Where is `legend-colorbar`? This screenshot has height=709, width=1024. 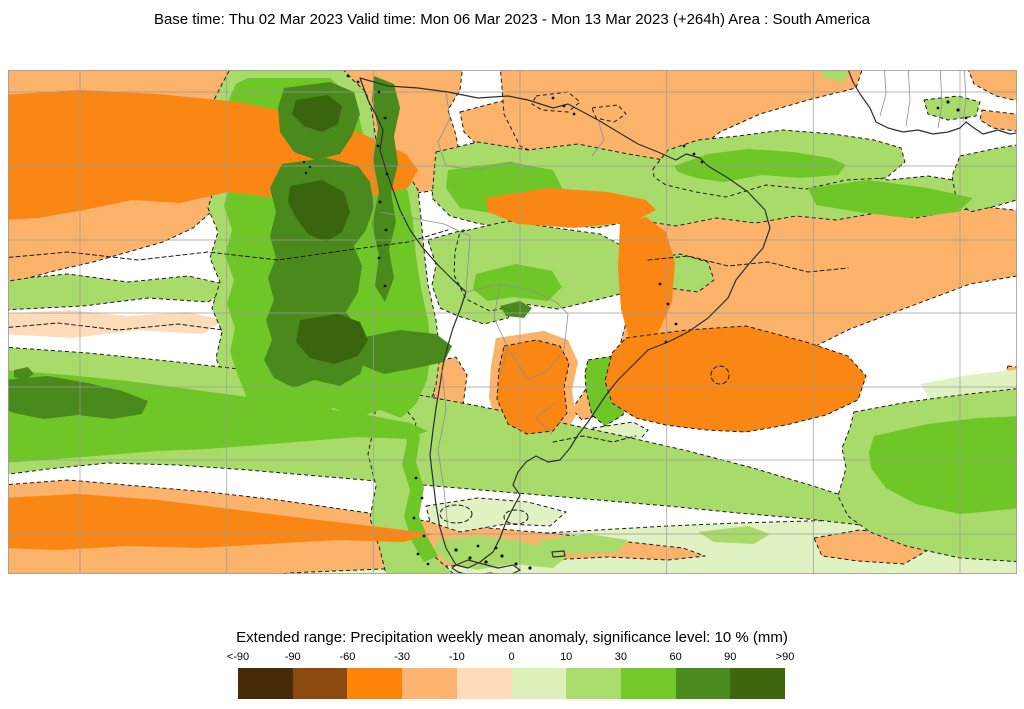
legend-colorbar is located at coordinates (512, 683).